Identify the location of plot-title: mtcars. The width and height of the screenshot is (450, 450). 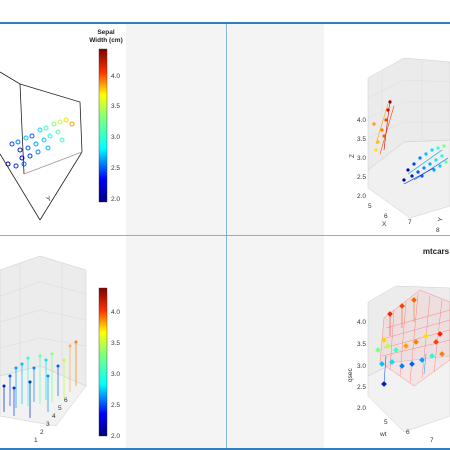
(436, 251).